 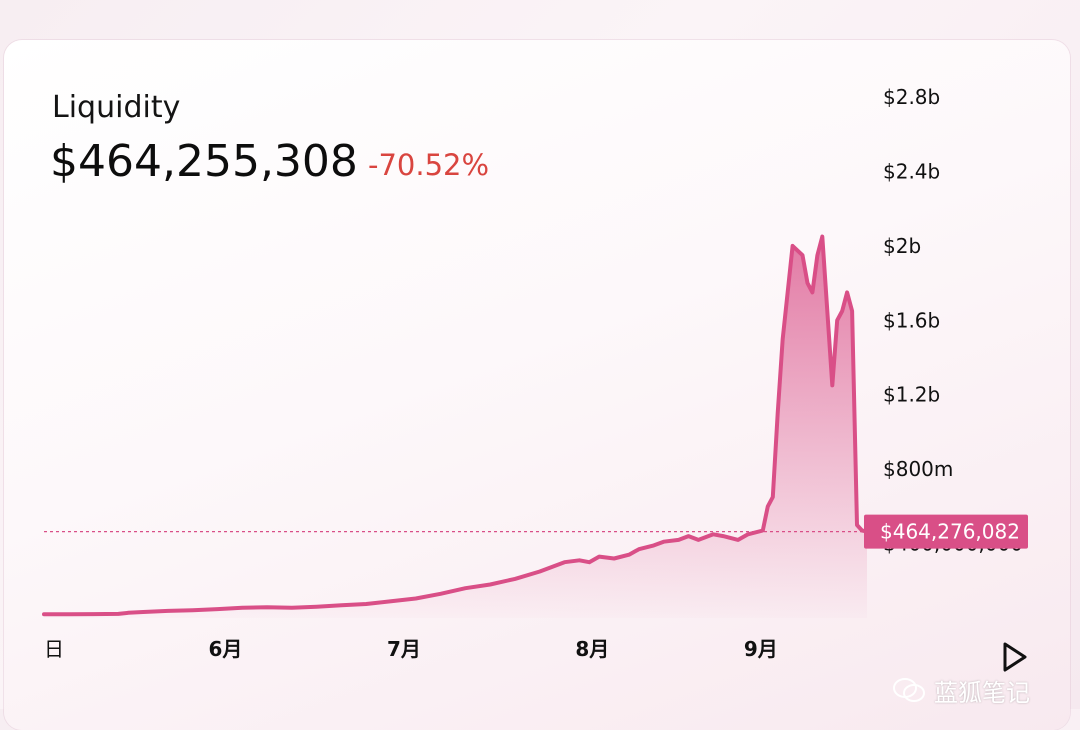 I want to click on current-price-tag, so click(x=946, y=531).